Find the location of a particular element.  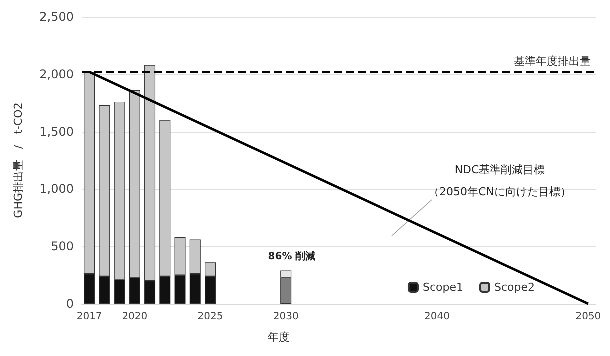

x-tick-label: 2017 is located at coordinates (89, 317).